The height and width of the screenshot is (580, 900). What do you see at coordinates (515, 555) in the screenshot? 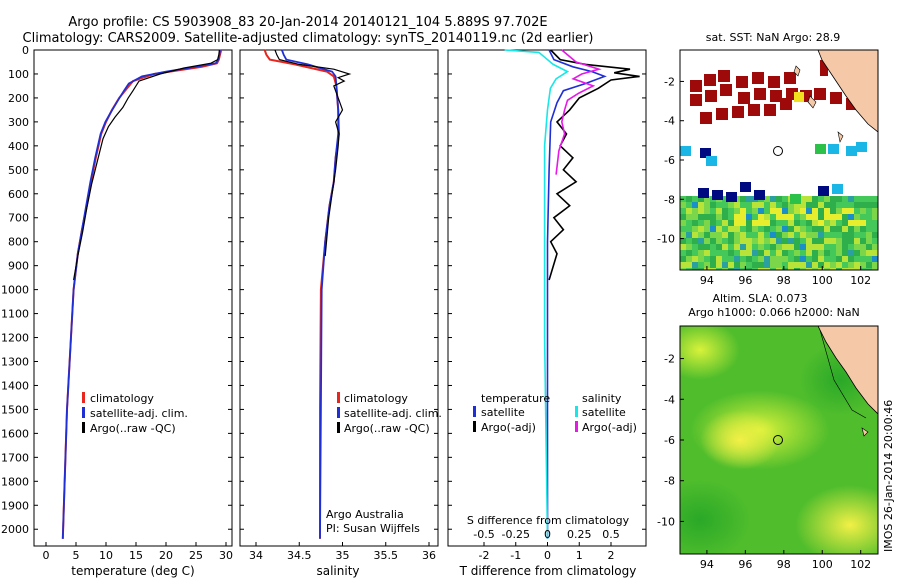
I see `x-tick-label: -1` at bounding box center [515, 555].